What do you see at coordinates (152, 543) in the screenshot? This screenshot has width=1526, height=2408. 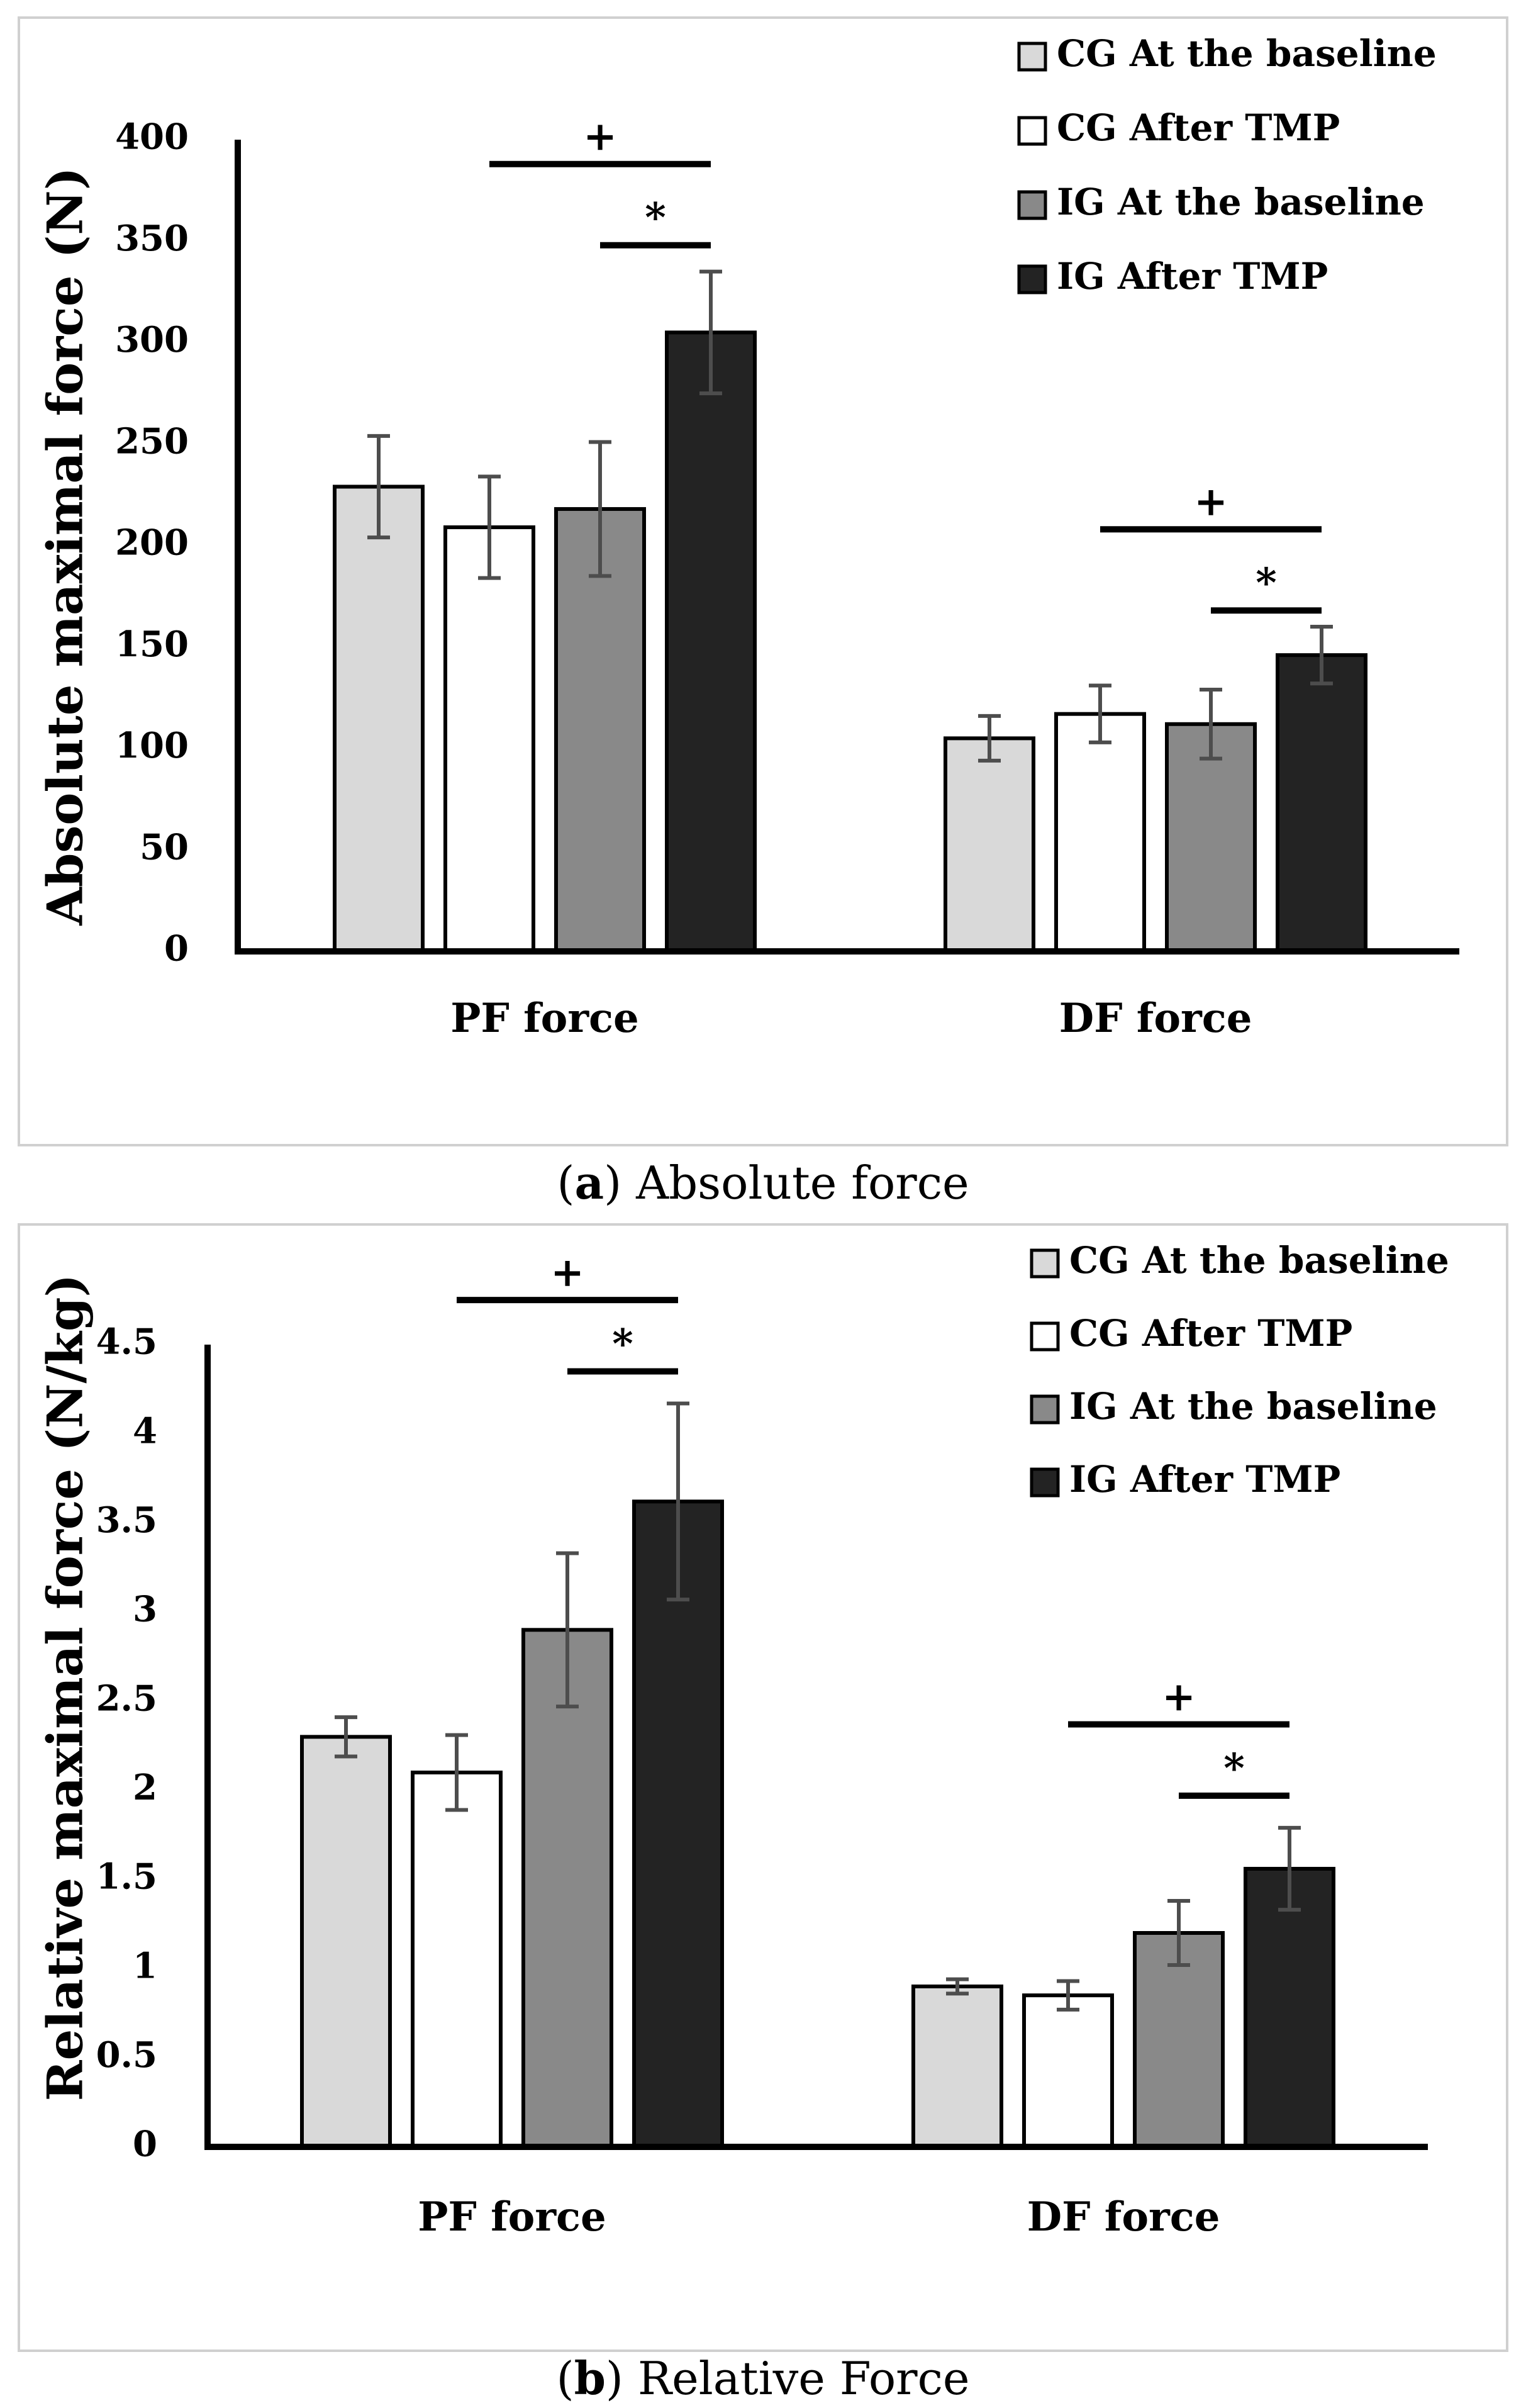 I see `panel-a-y-tick-label: 200` at bounding box center [152, 543].